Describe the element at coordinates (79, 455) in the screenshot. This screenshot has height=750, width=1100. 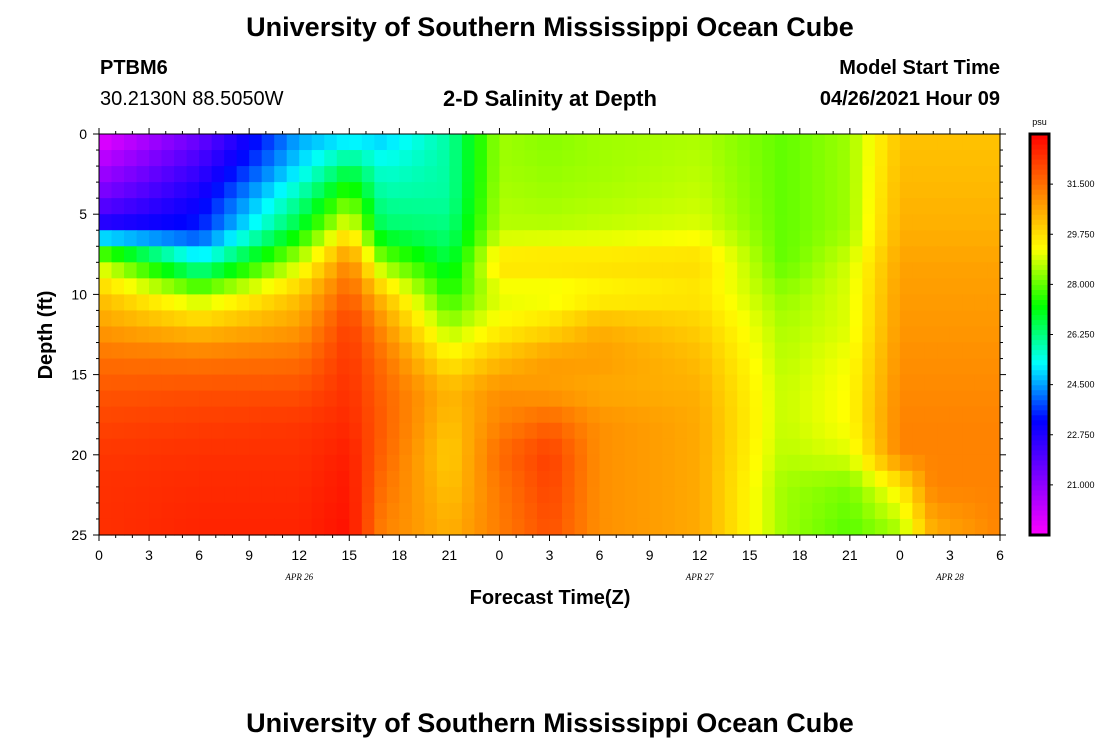
I see `y-tick-label: 20` at that location.